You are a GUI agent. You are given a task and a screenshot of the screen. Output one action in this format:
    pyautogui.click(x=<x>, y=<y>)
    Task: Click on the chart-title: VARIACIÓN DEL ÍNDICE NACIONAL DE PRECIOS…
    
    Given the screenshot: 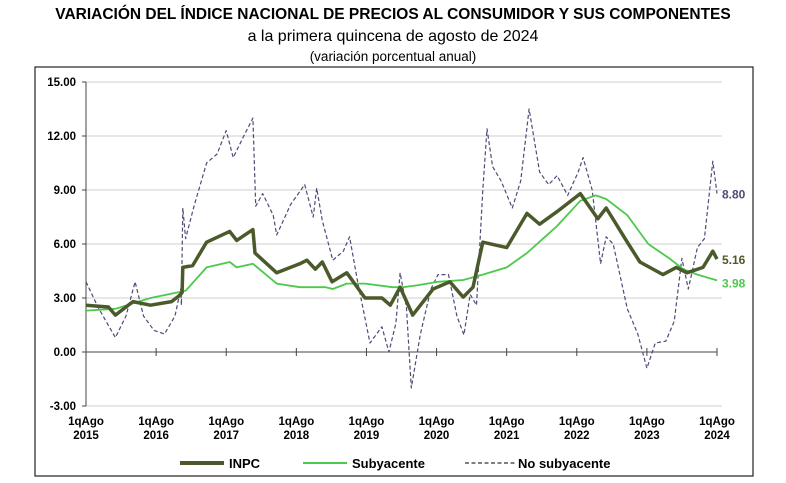 What is the action you would take?
    pyautogui.click(x=393, y=14)
    